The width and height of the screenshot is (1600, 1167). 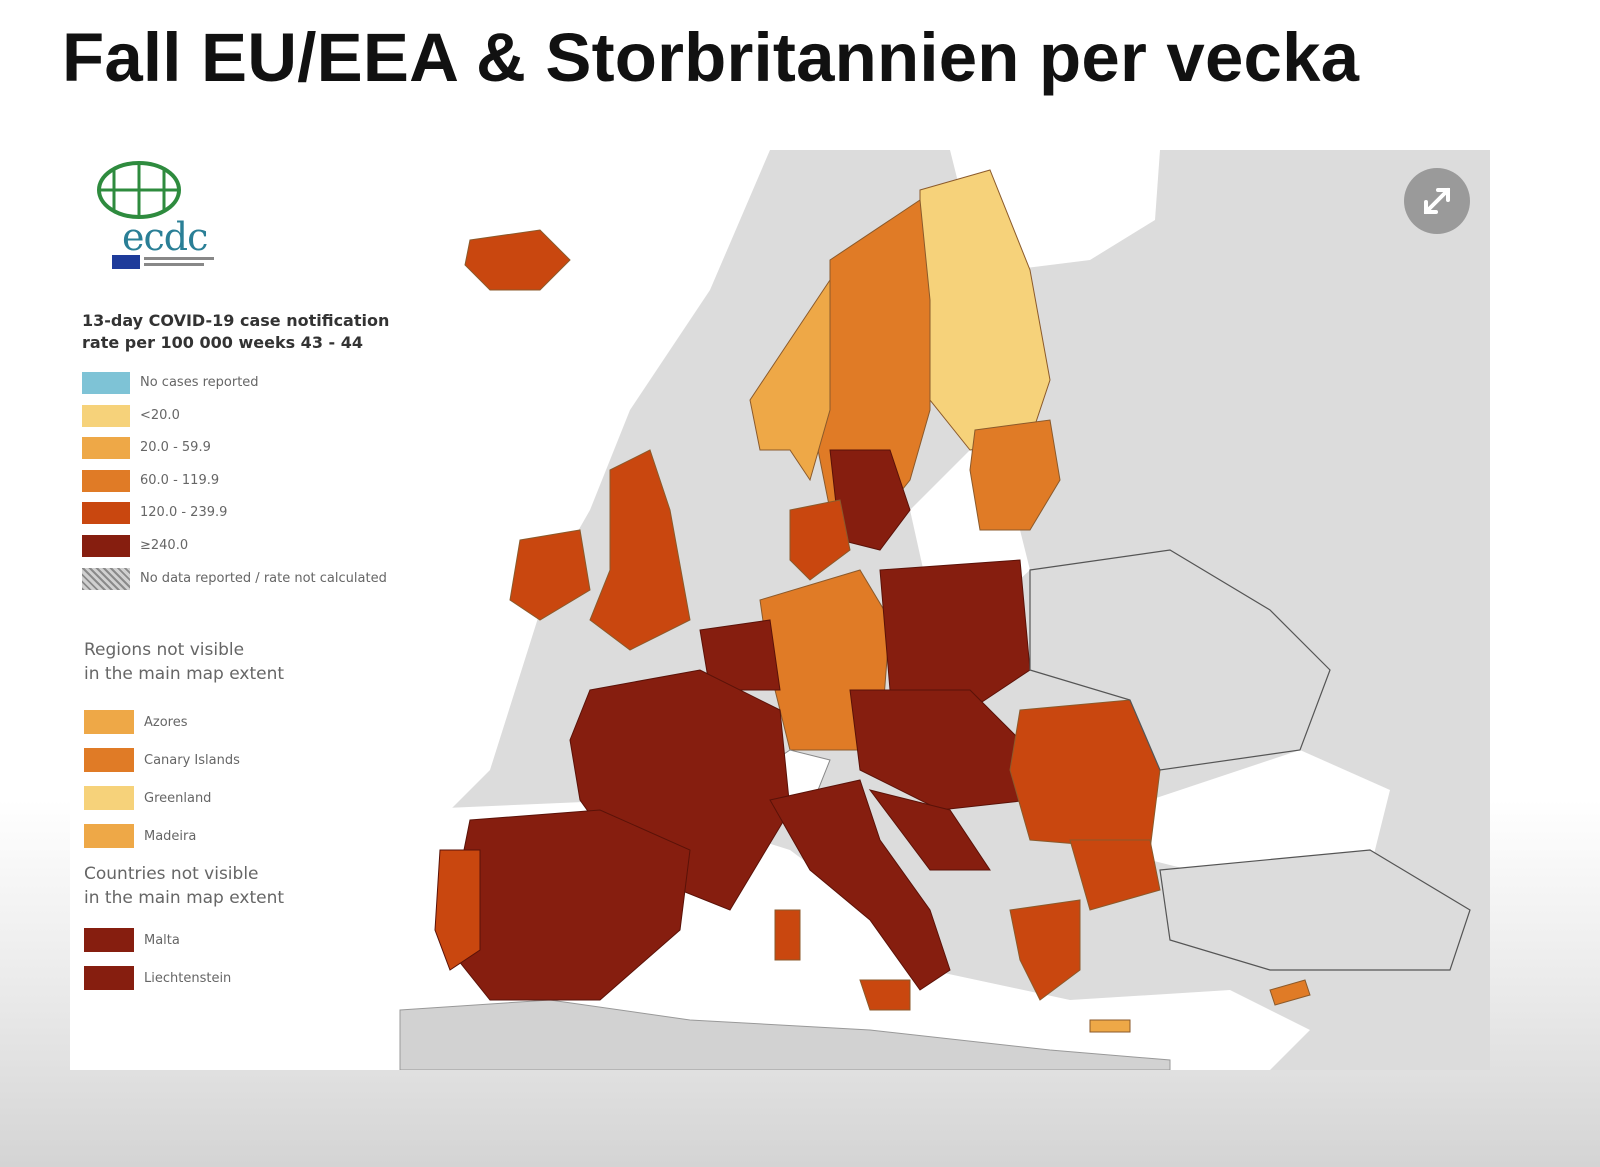 I want to click on legend-label: Greenland, so click(x=178, y=798).